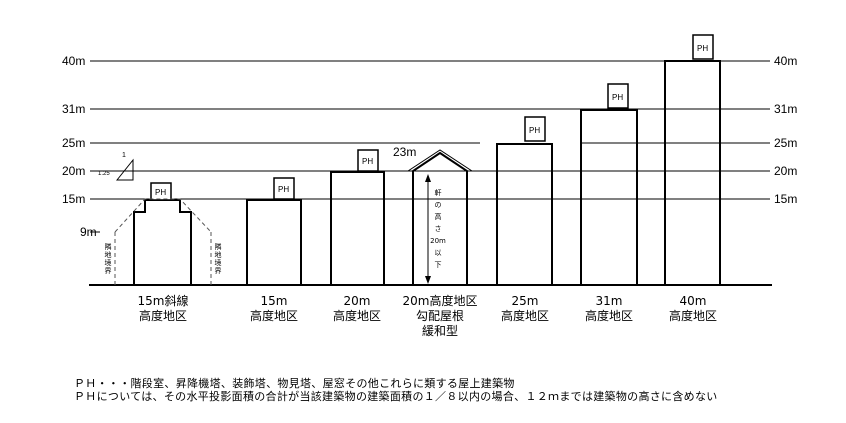 The height and width of the screenshot is (423, 846). Describe the element at coordinates (162, 242) in the screenshot. I see `building-1-outline` at that location.